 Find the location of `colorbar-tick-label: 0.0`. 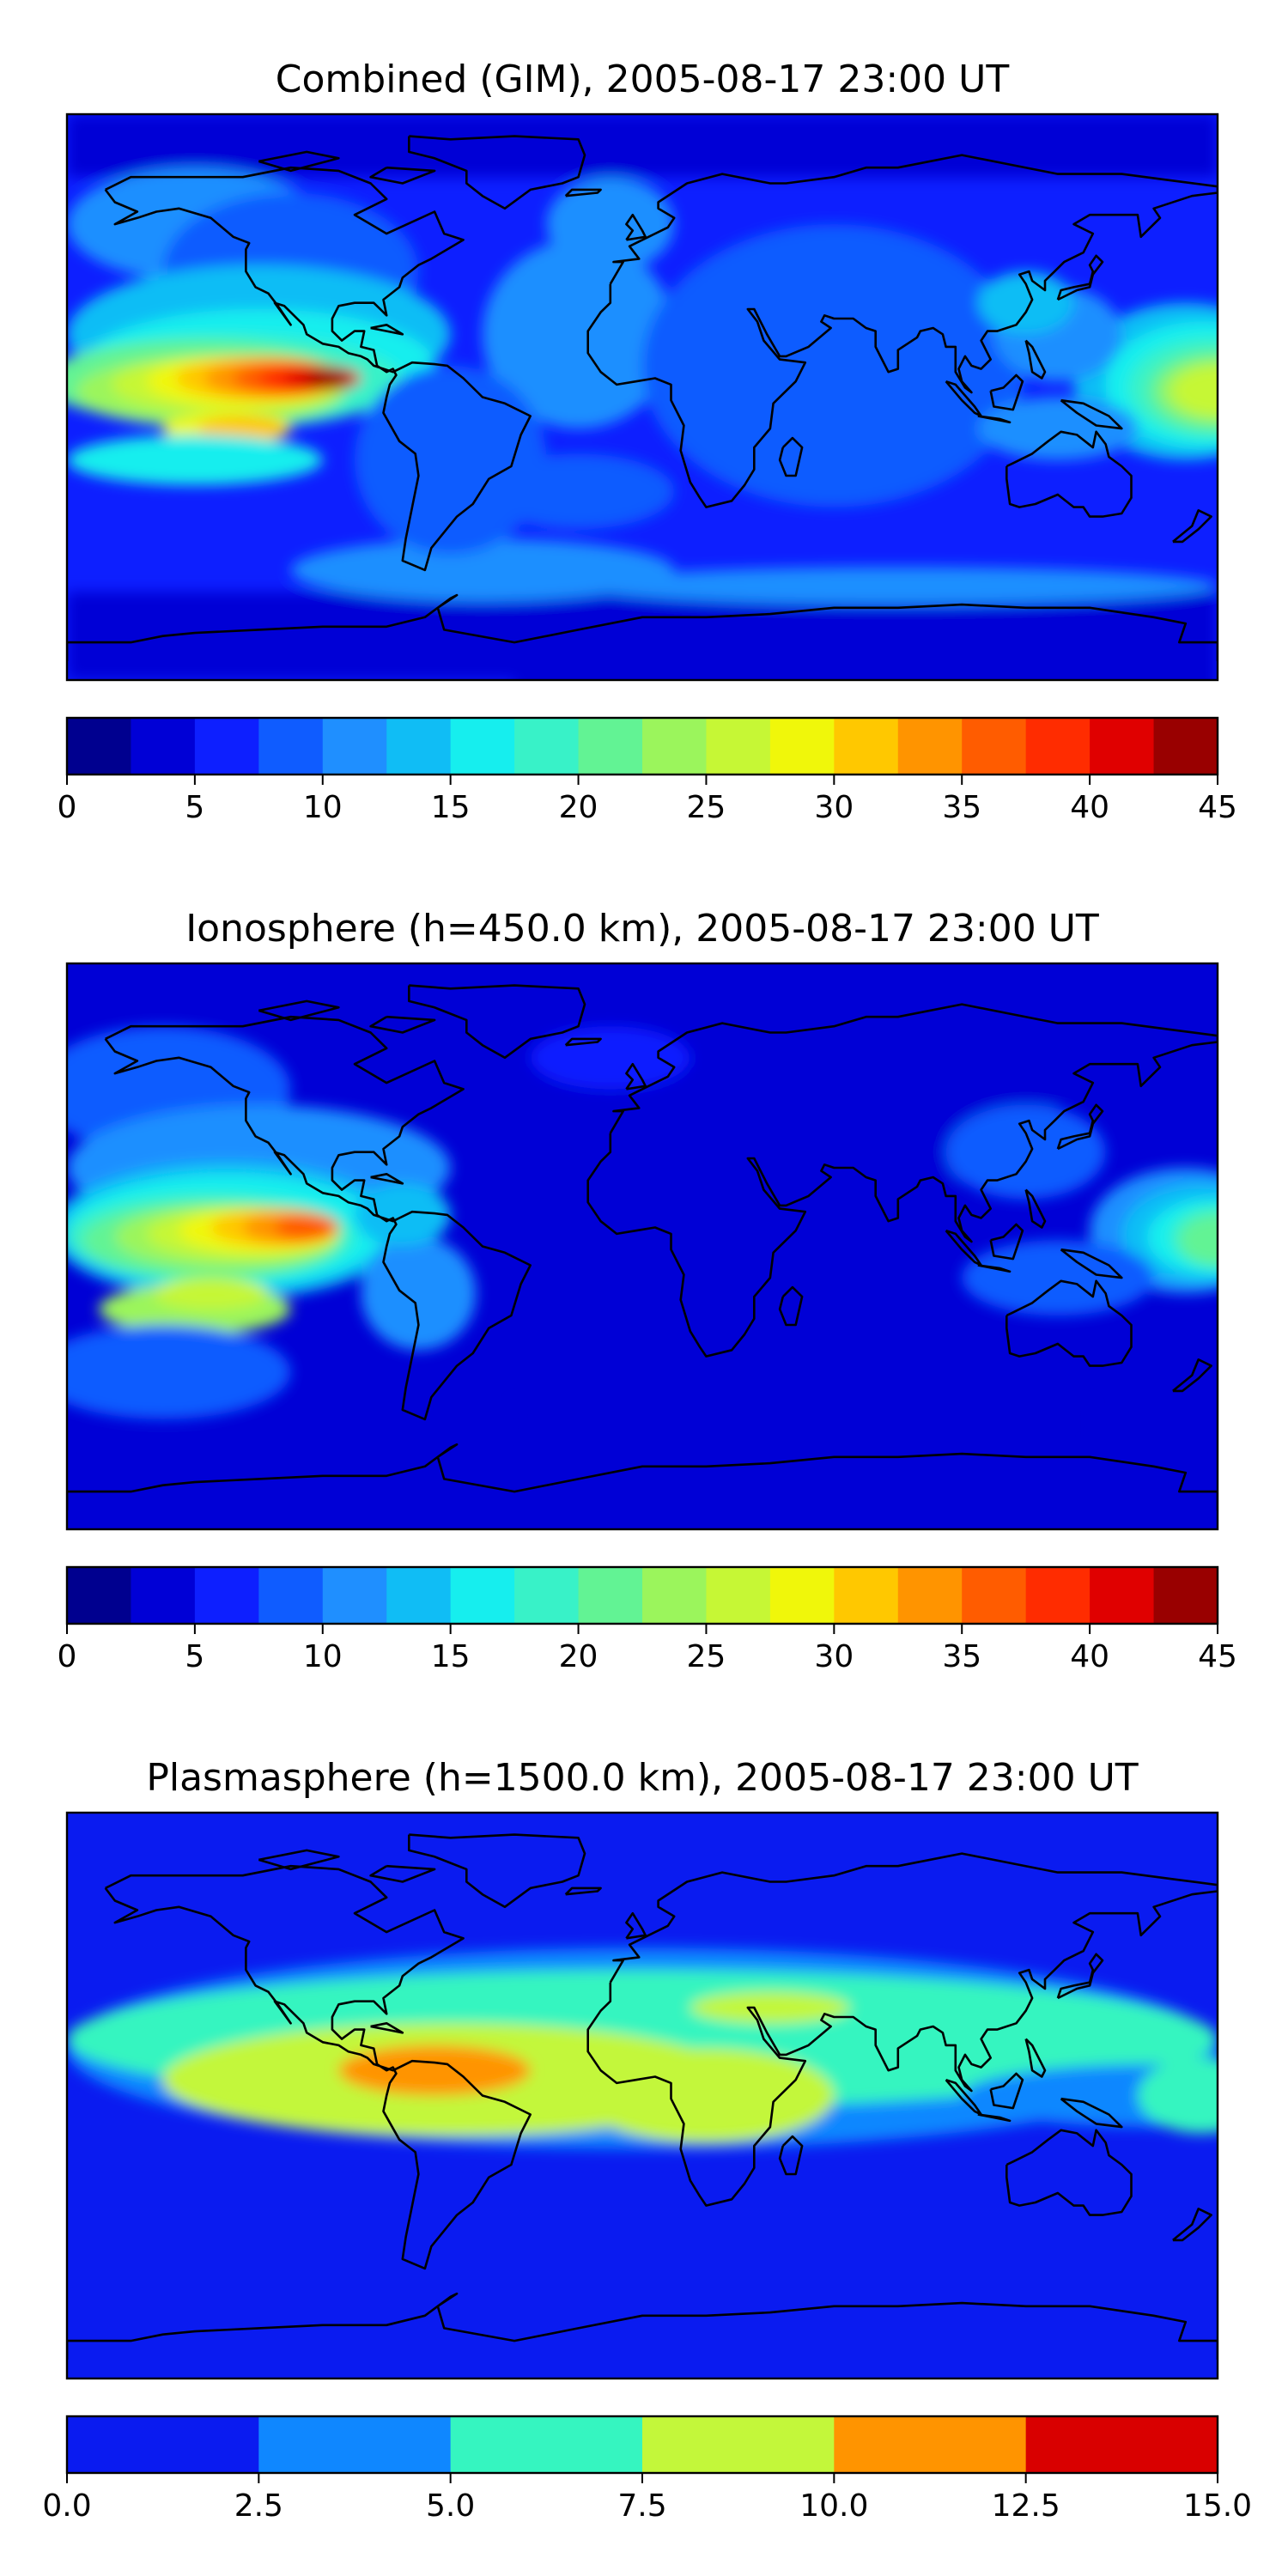

colorbar-tick-label: 0.0 is located at coordinates (66, 2506).